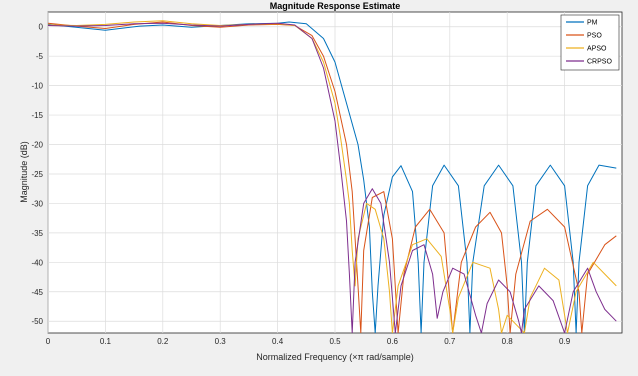 The image size is (638, 376). I want to click on legend-label-apso: APSO, so click(597, 49).